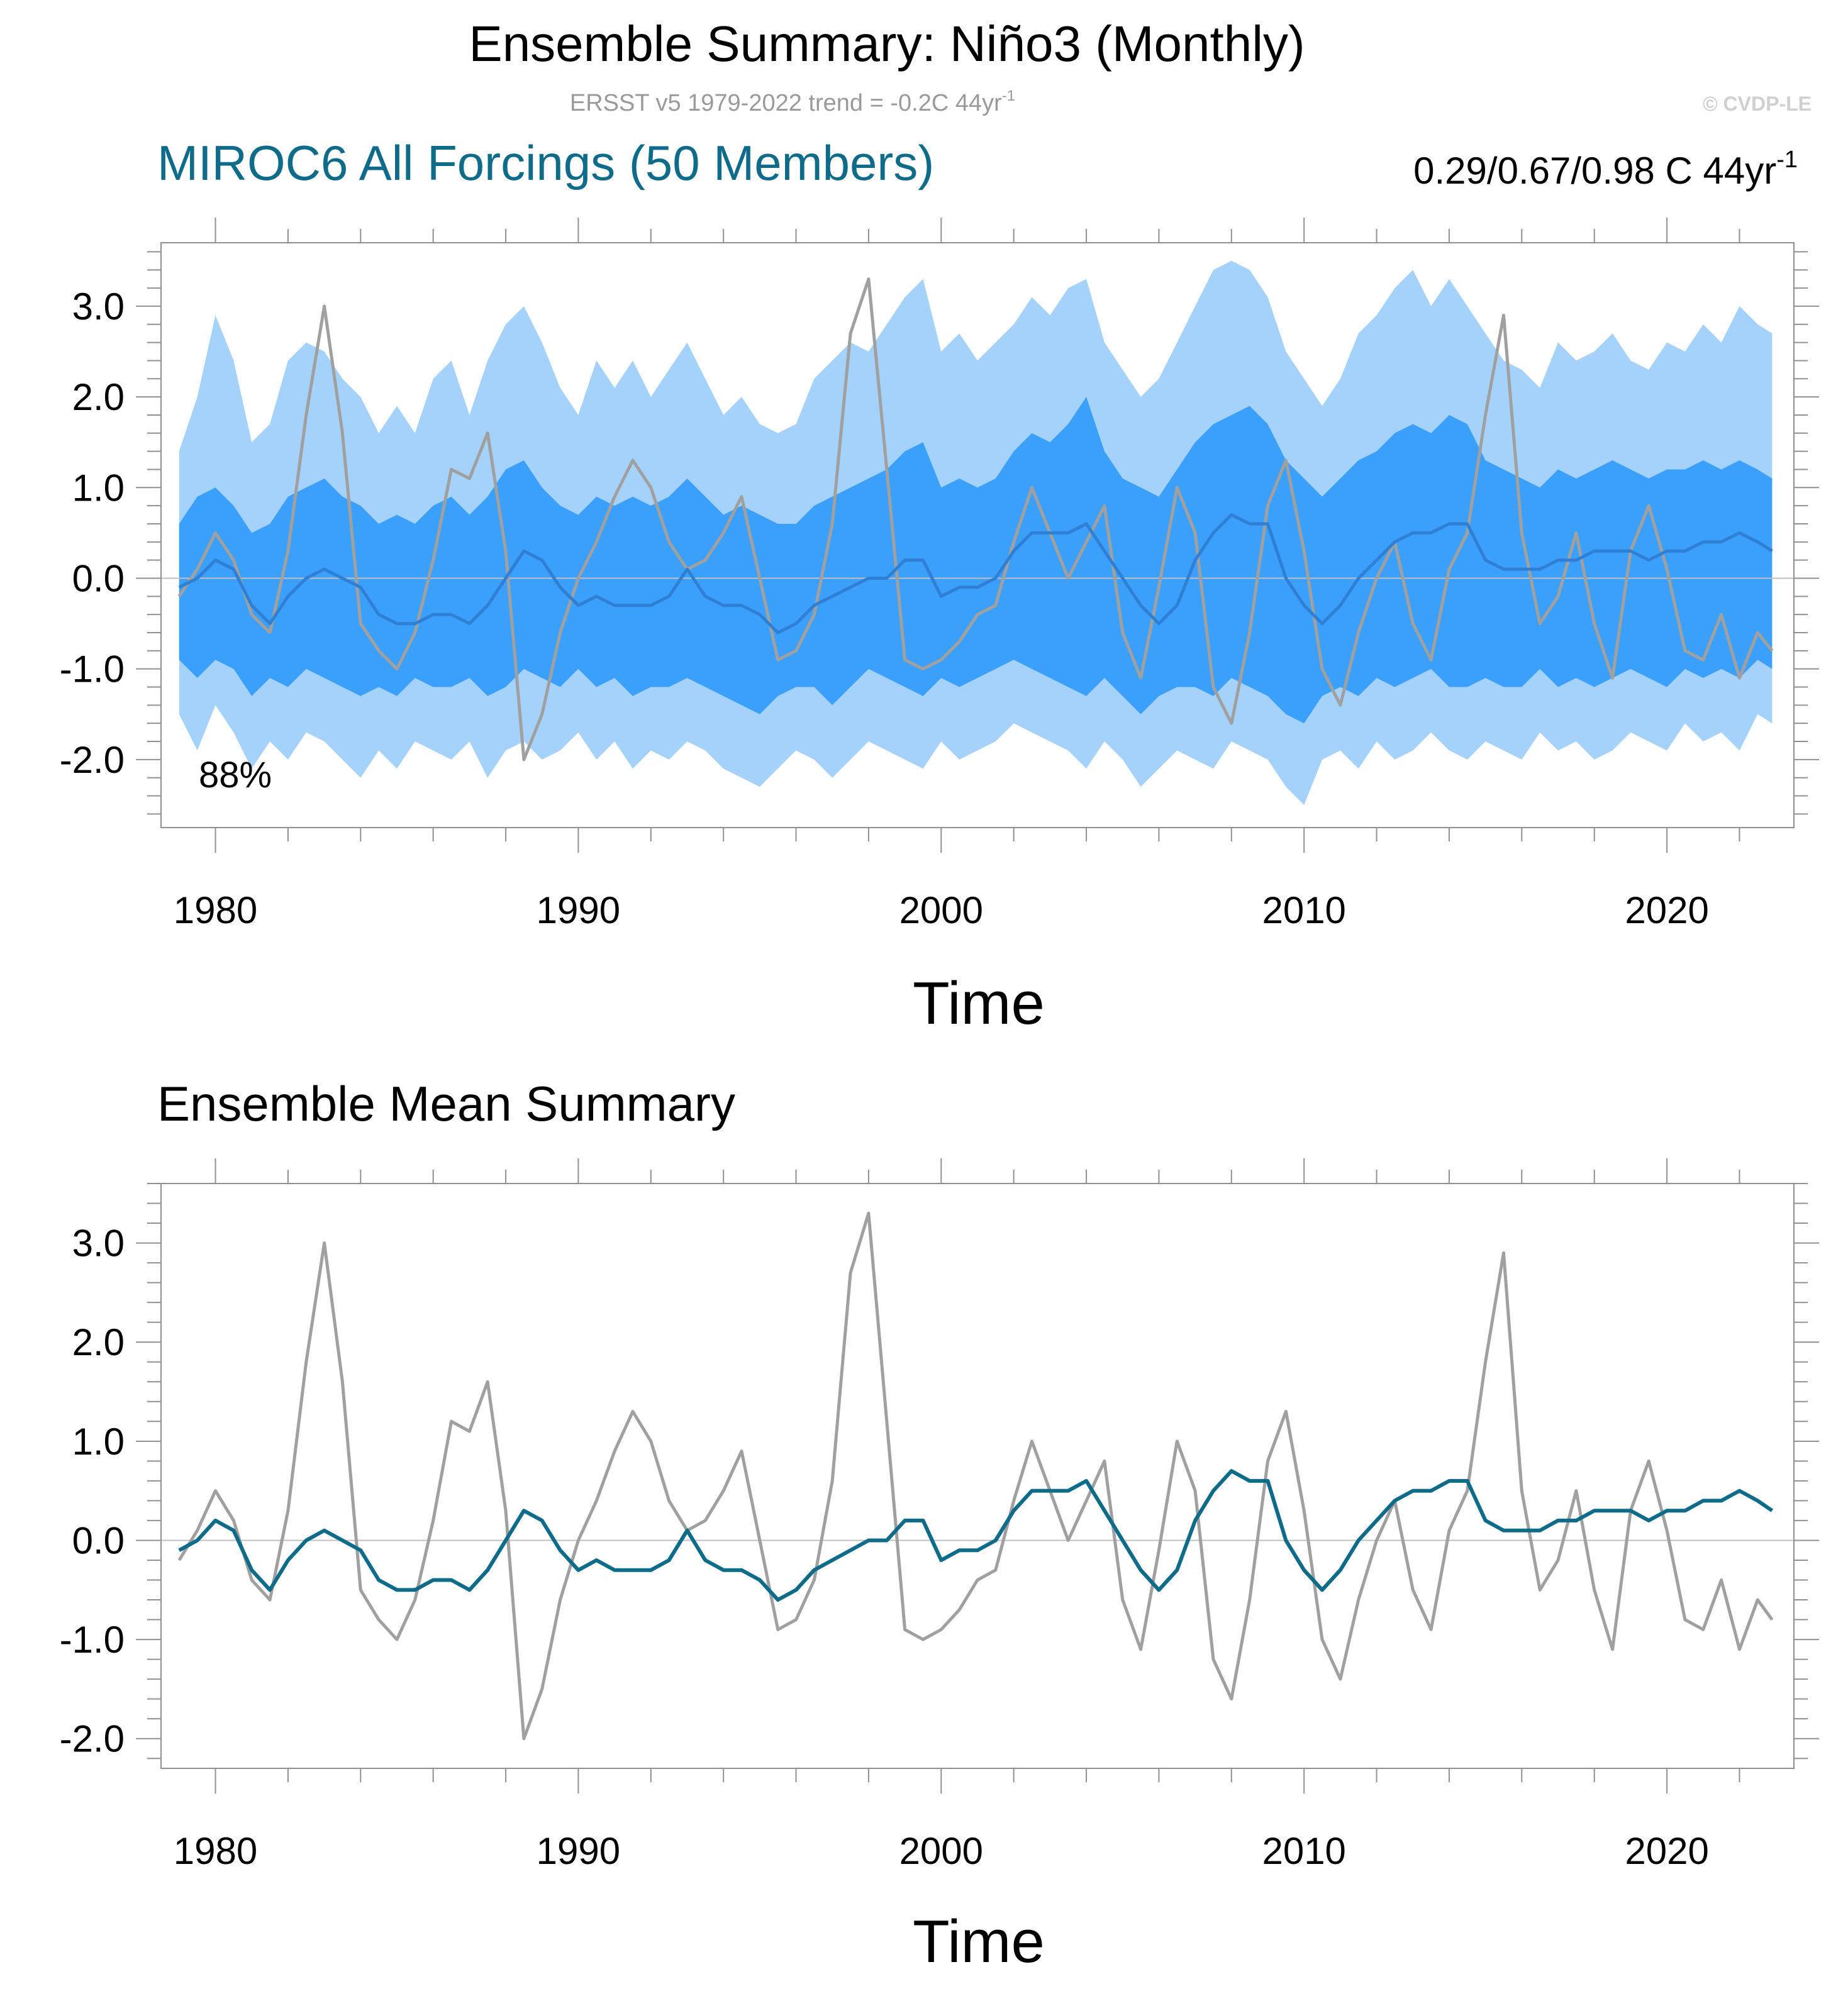 This screenshot has height=1996, width=1848. I want to click on top-panel-title: MIROC6 All Forcings (50 Members), so click(545, 163).